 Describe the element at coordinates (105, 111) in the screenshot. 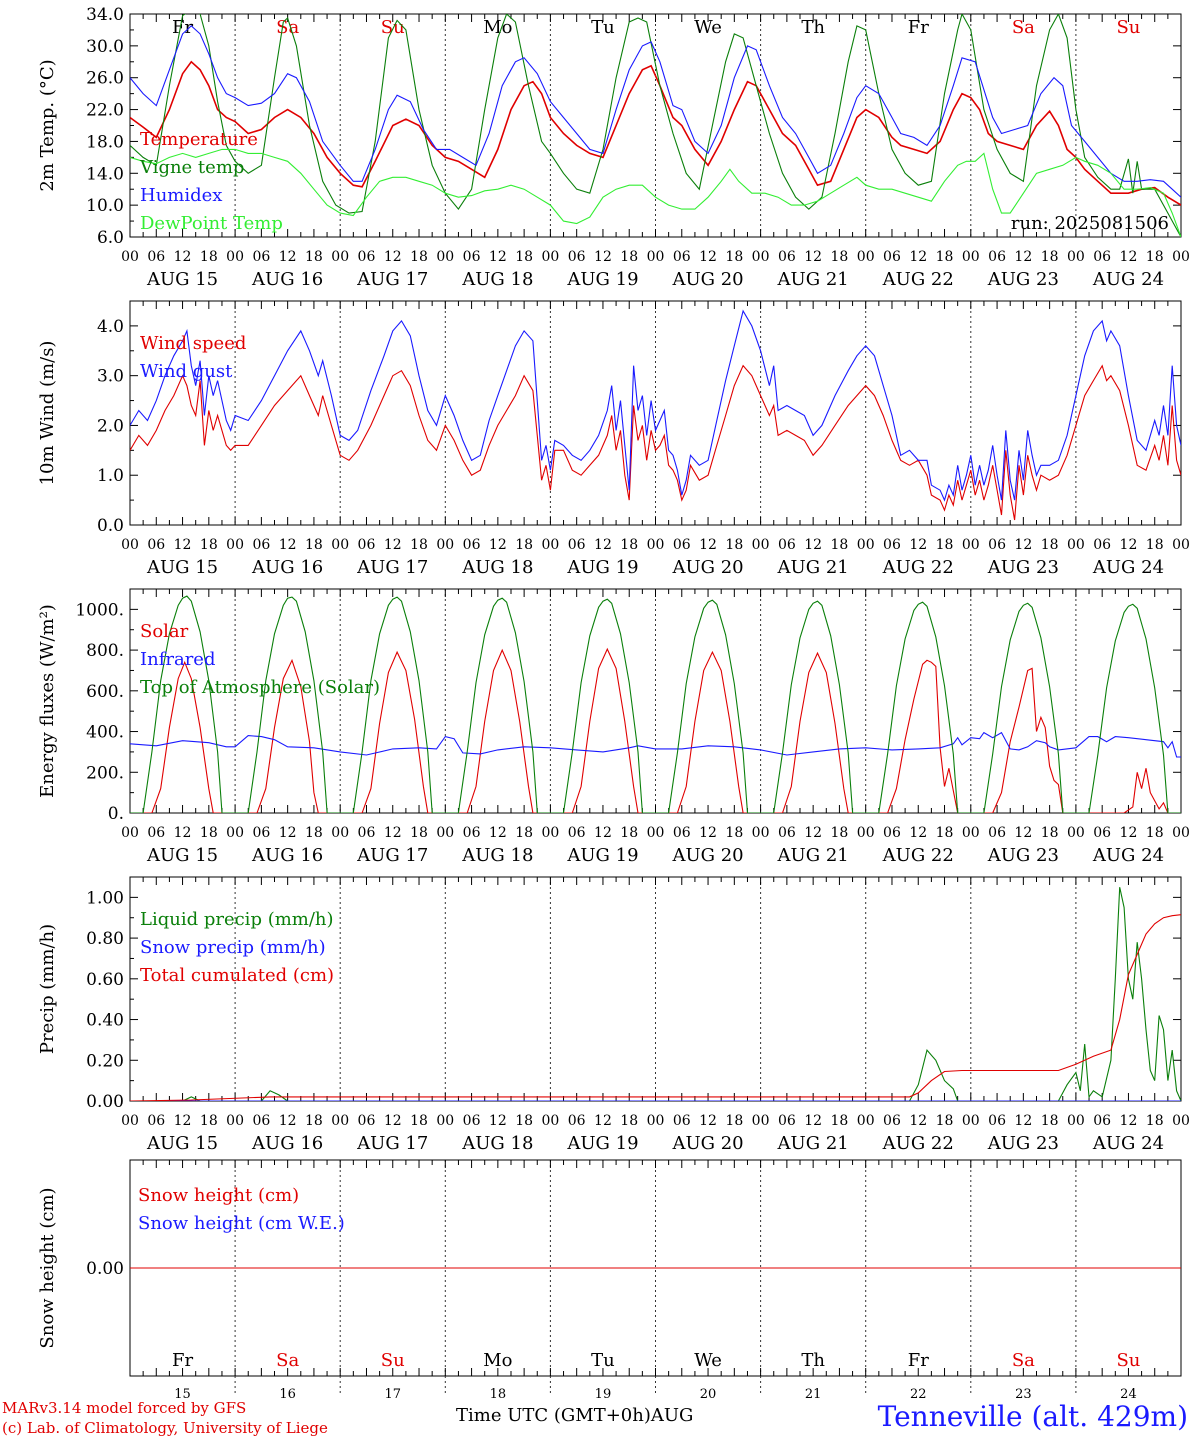

I see `y-tick-label: 22.0` at that location.